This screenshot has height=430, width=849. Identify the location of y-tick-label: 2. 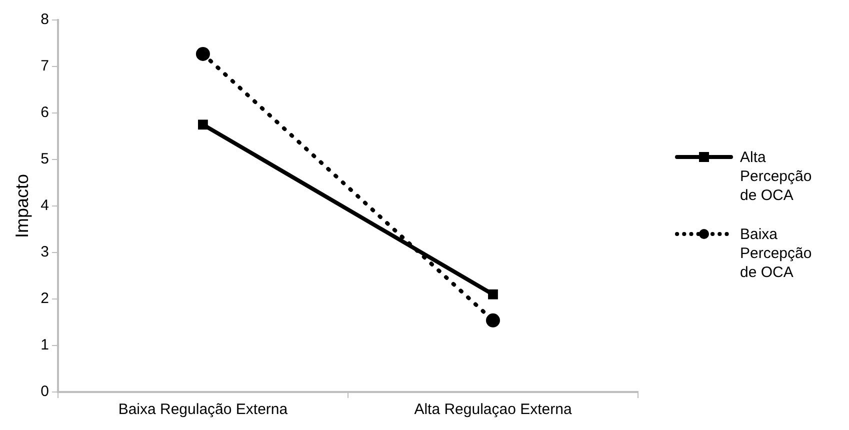
(44, 299).